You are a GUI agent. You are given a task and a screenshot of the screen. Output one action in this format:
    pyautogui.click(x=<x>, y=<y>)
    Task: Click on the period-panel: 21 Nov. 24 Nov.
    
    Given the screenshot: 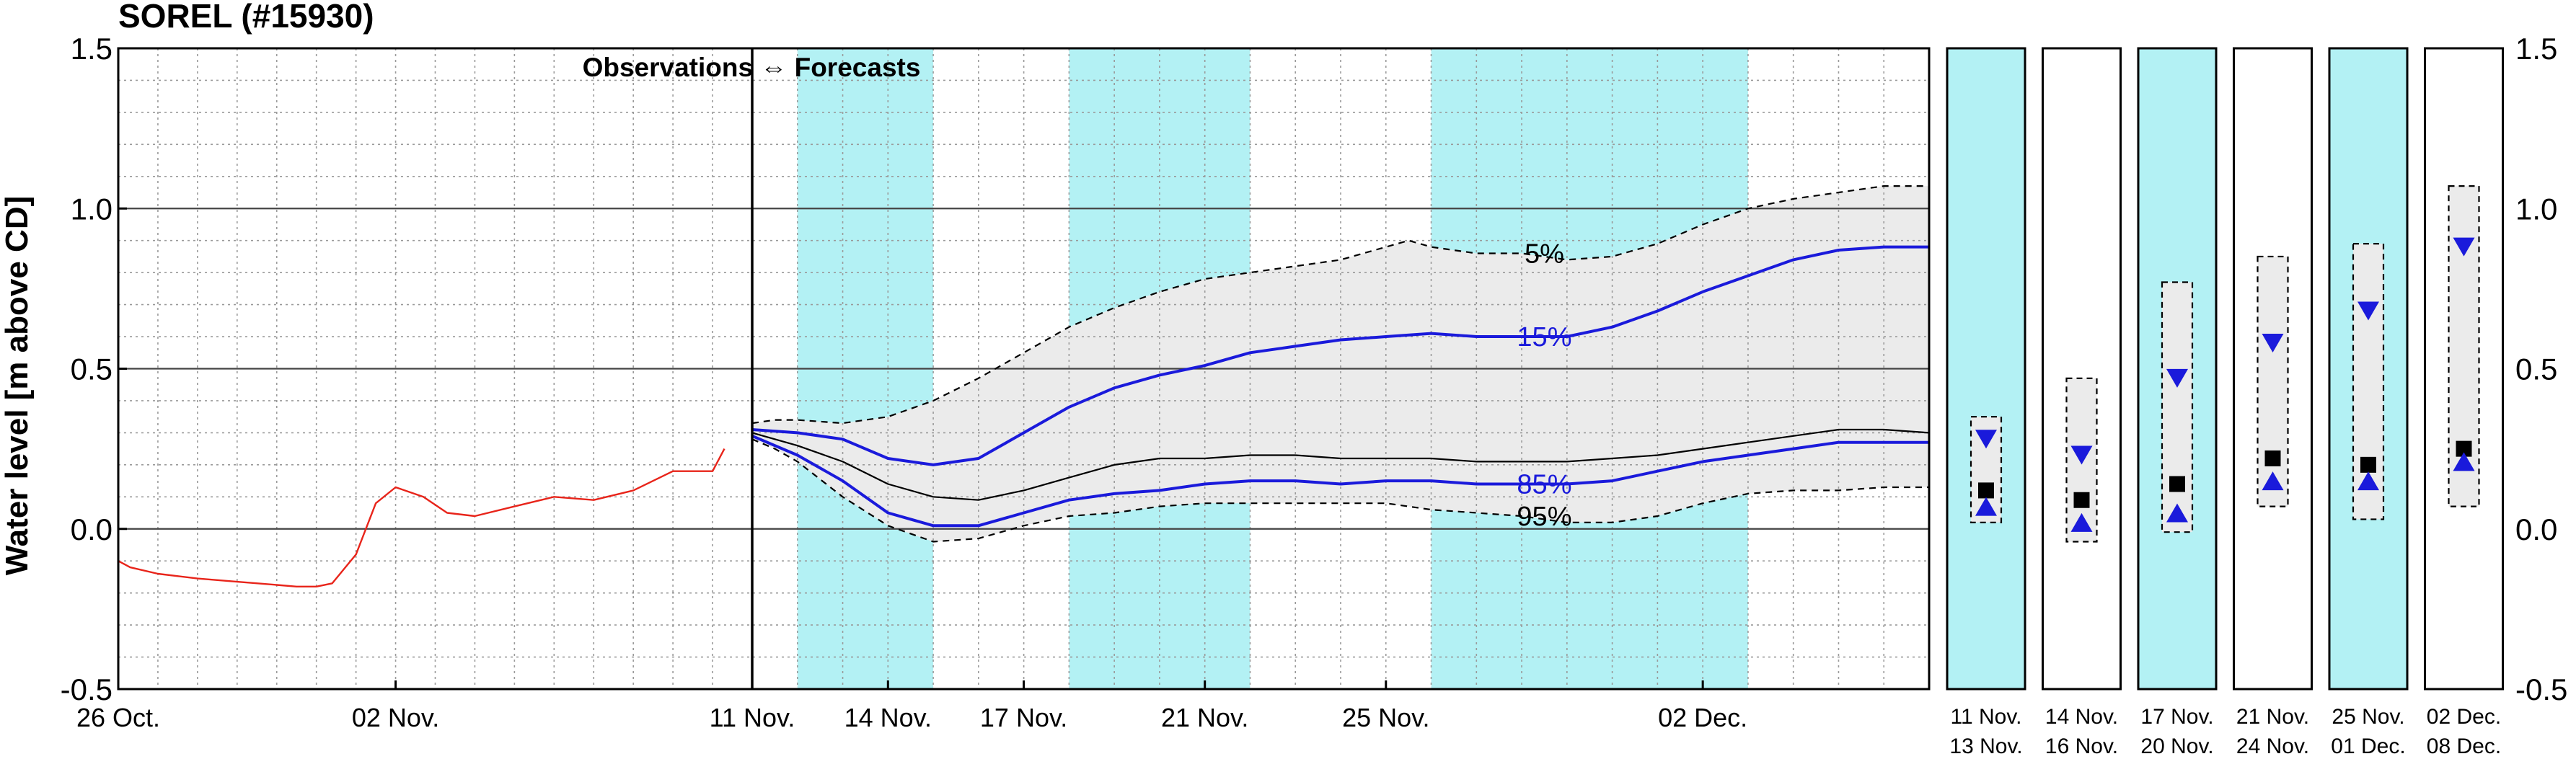 What is the action you would take?
    pyautogui.click(x=2273, y=402)
    